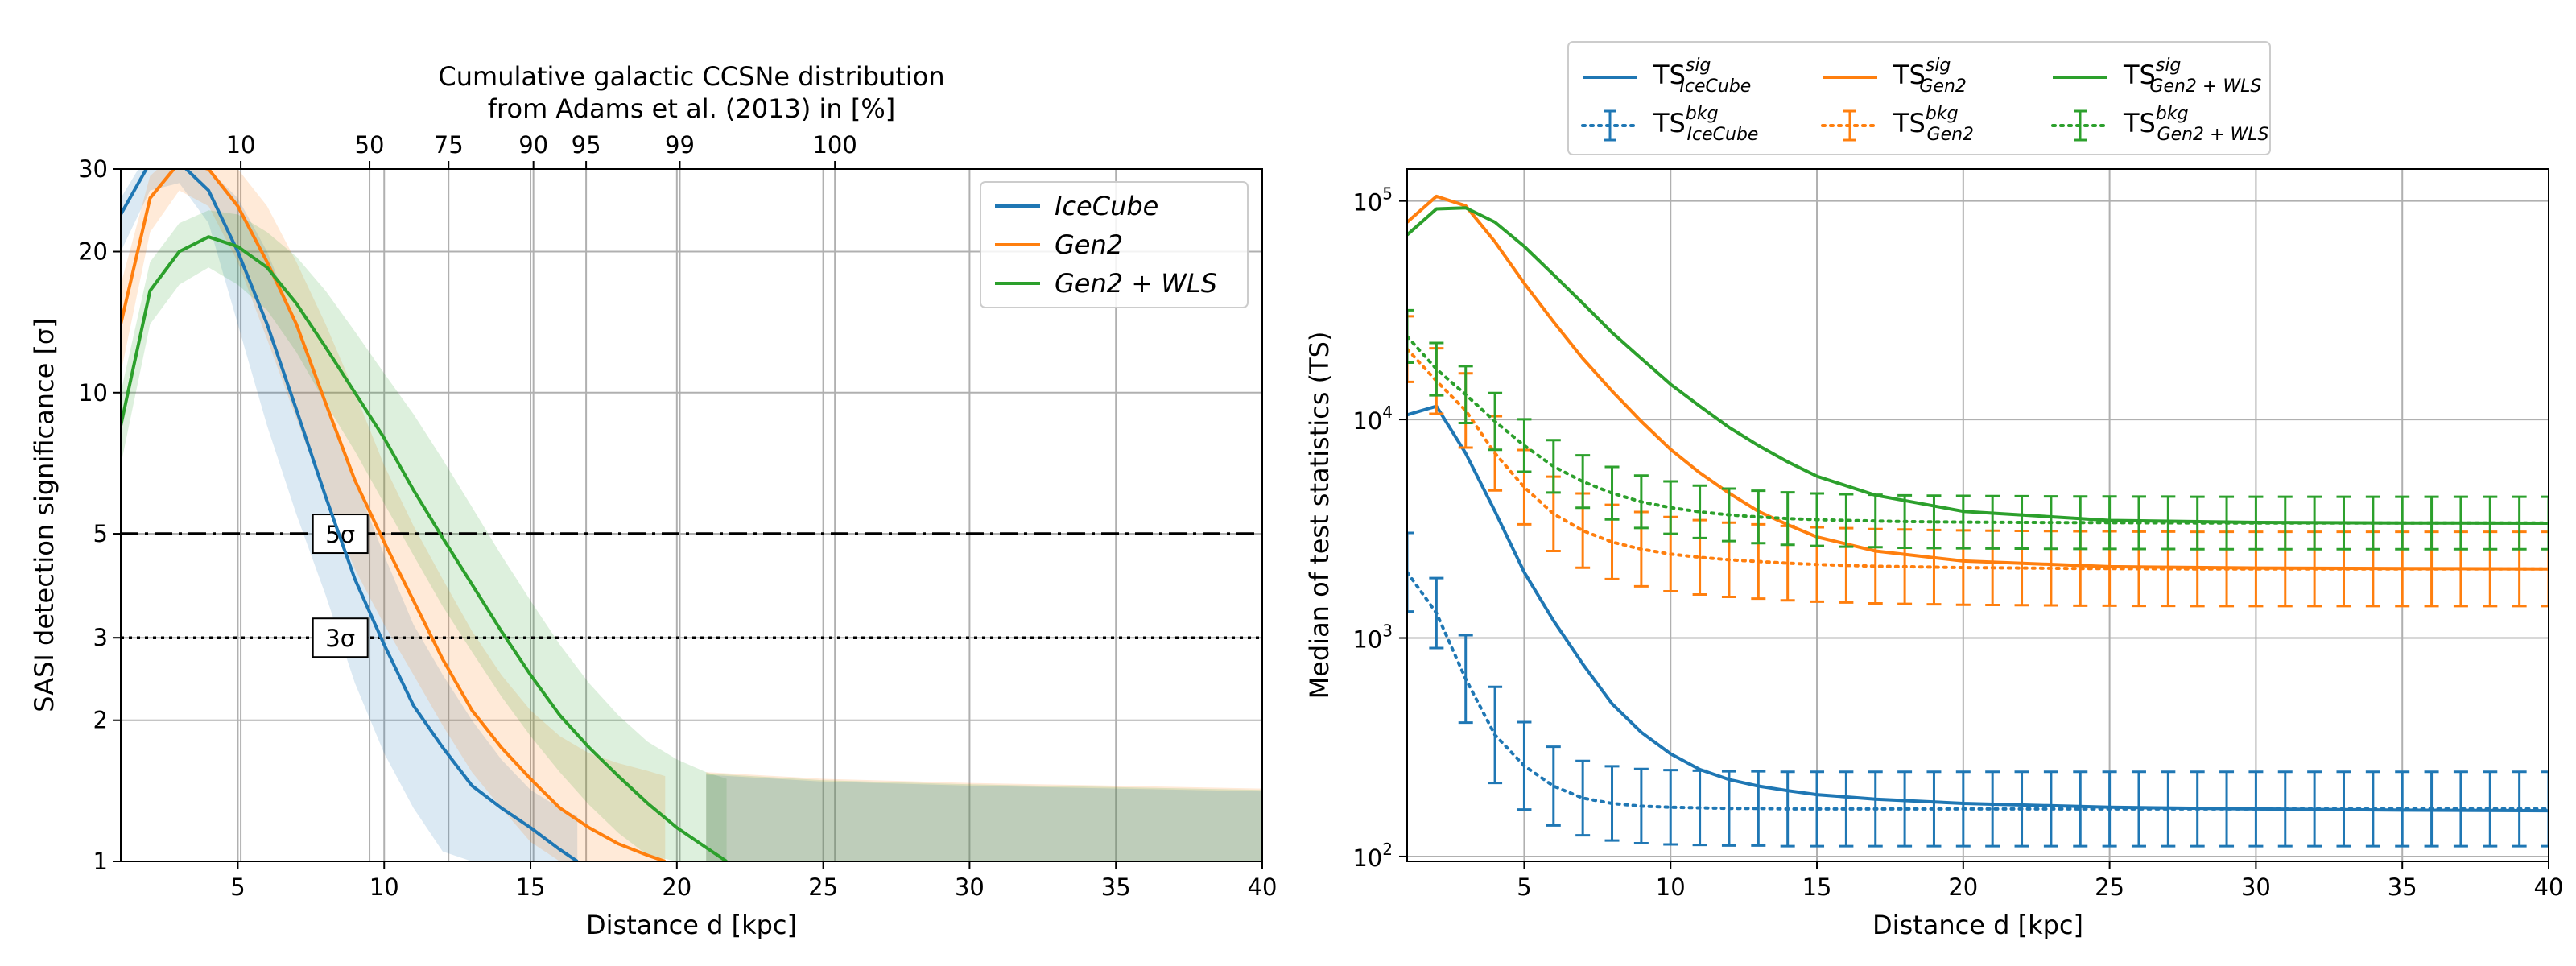 The height and width of the screenshot is (966, 2576). What do you see at coordinates (100, 861) in the screenshot?
I see `y-tick-label: 1` at bounding box center [100, 861].